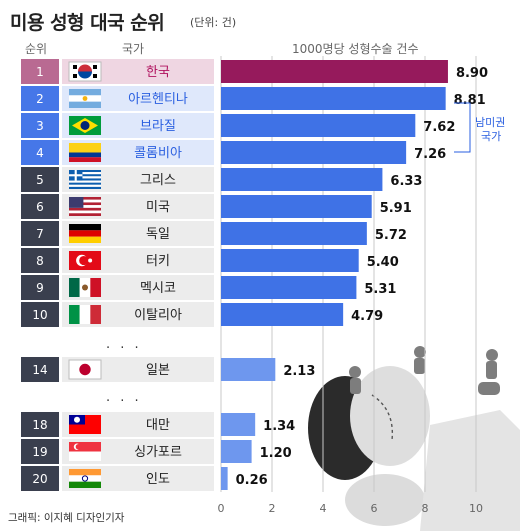 The image size is (520, 531). What do you see at coordinates (40, 234) in the screenshot?
I see `rank-number: 7` at bounding box center [40, 234].